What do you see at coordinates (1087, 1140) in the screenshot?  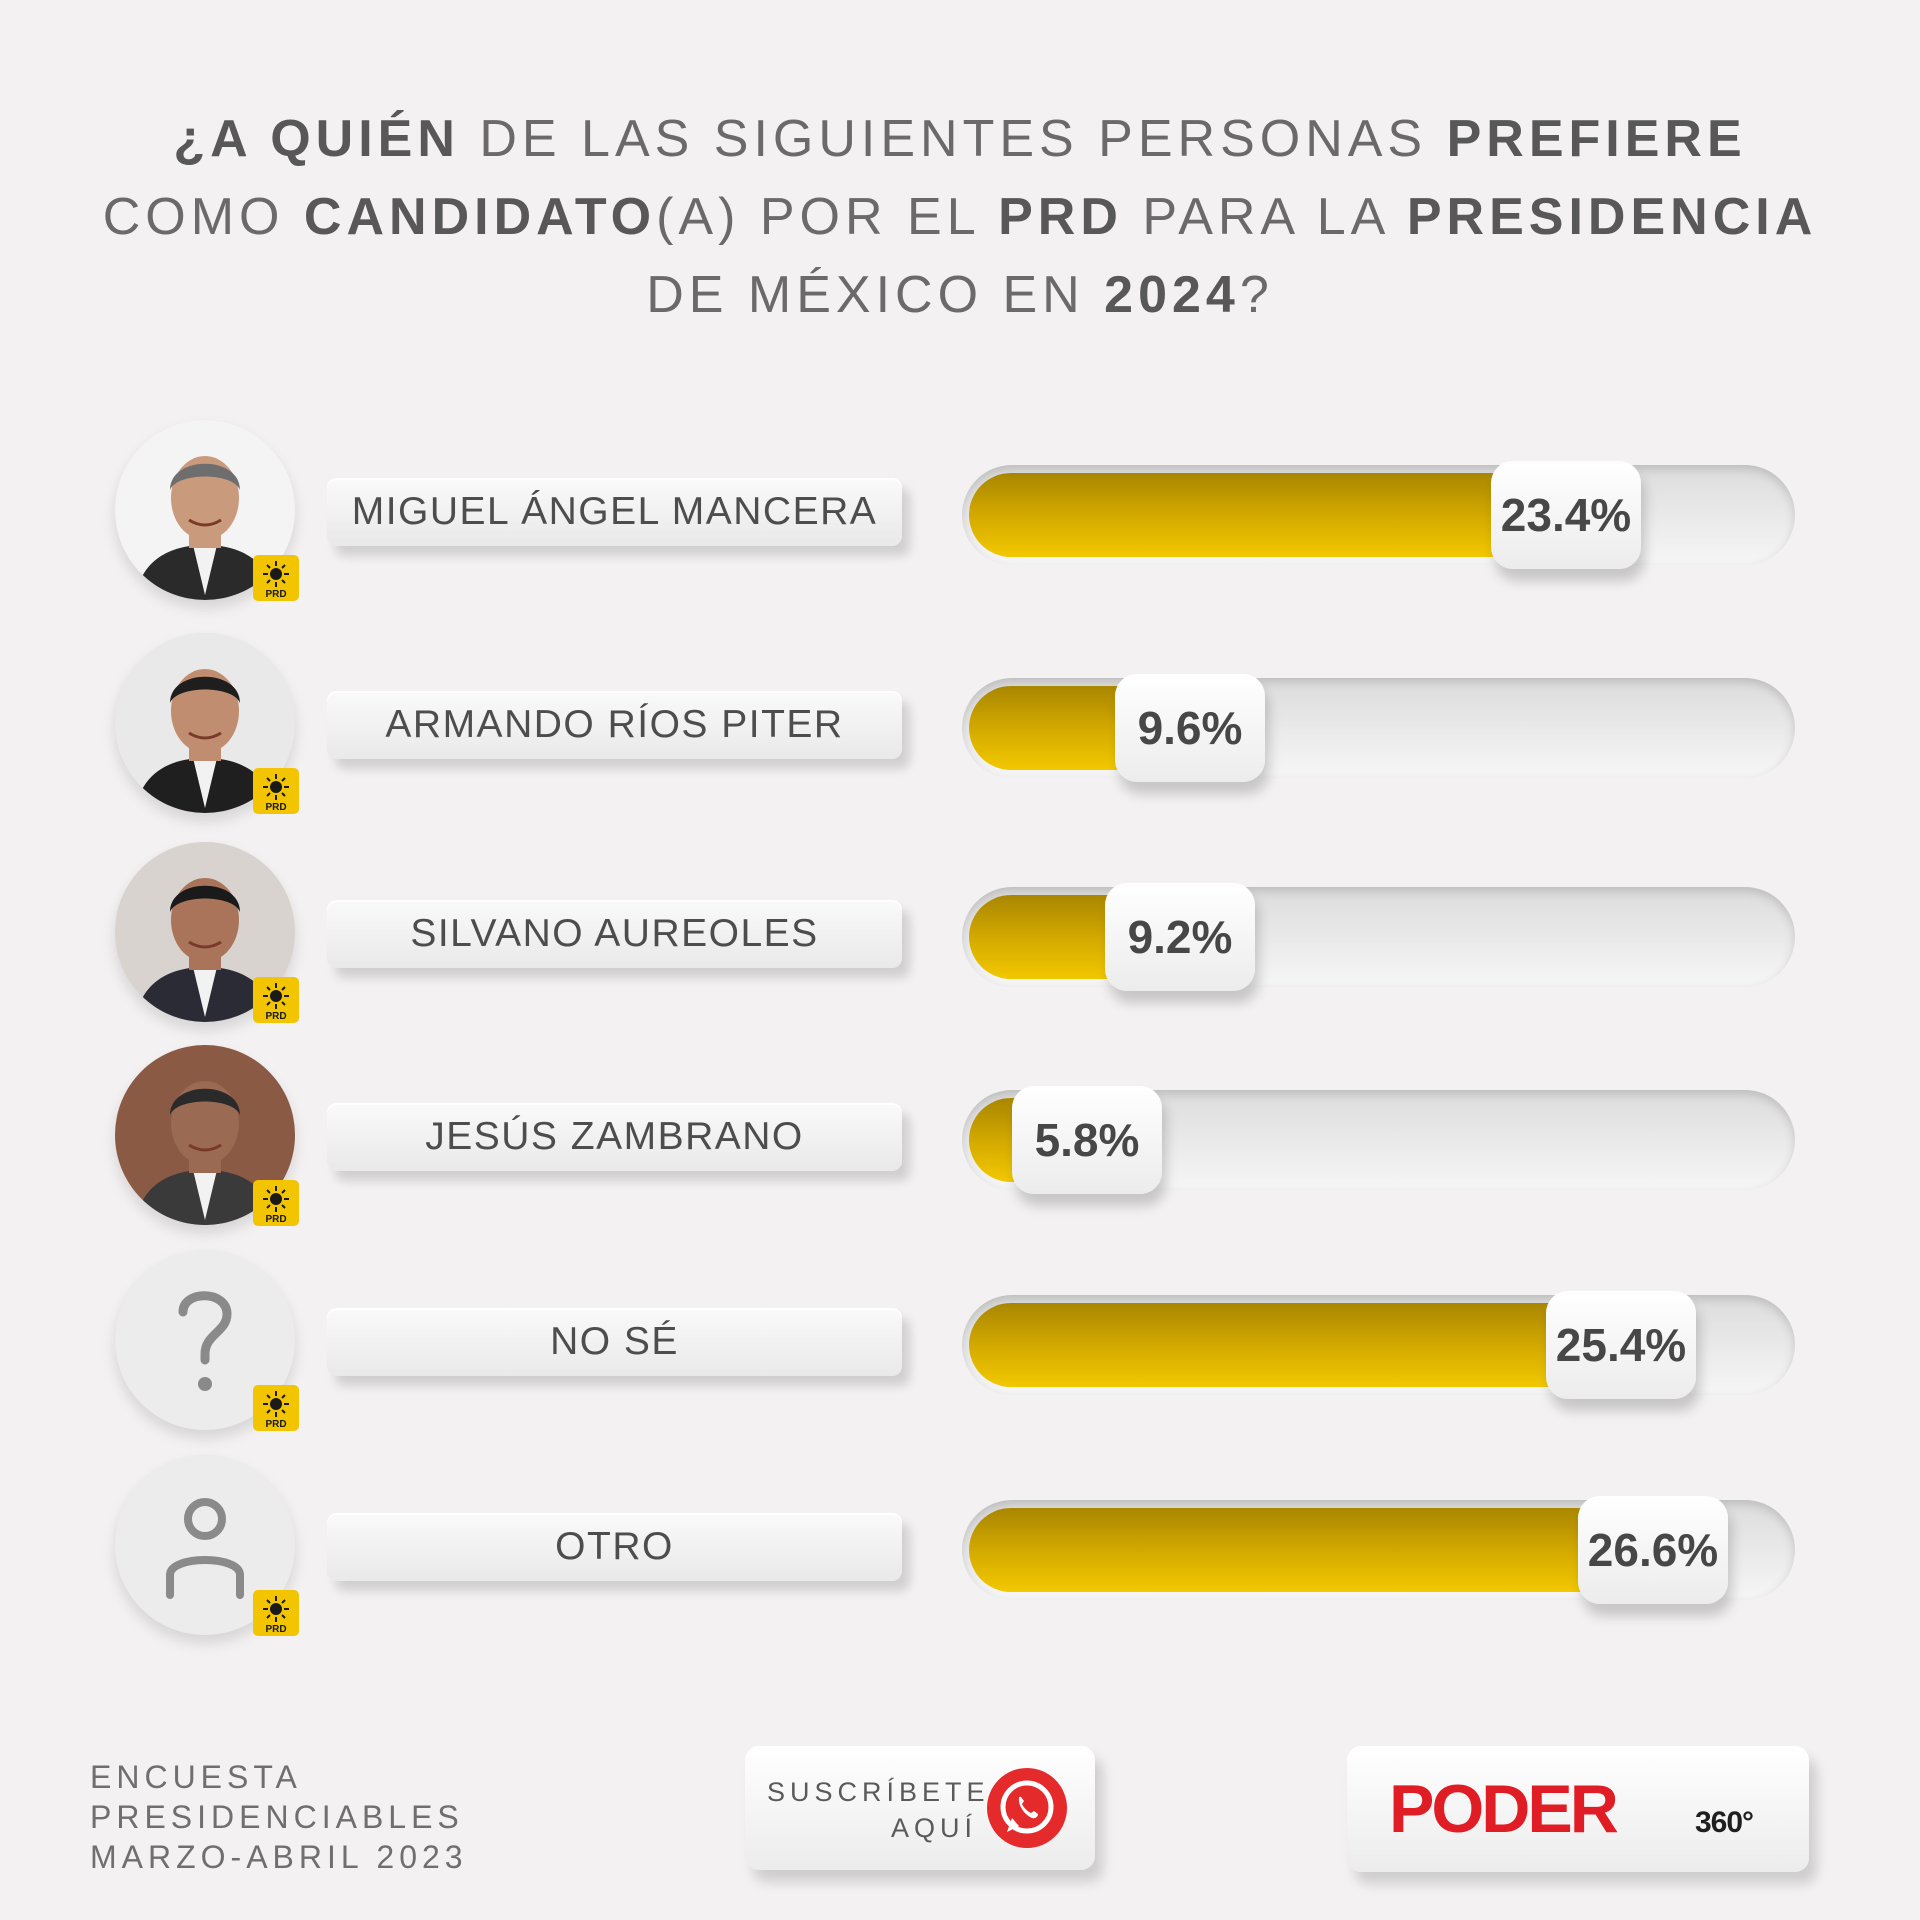 I see `data-label: 5.8%` at bounding box center [1087, 1140].